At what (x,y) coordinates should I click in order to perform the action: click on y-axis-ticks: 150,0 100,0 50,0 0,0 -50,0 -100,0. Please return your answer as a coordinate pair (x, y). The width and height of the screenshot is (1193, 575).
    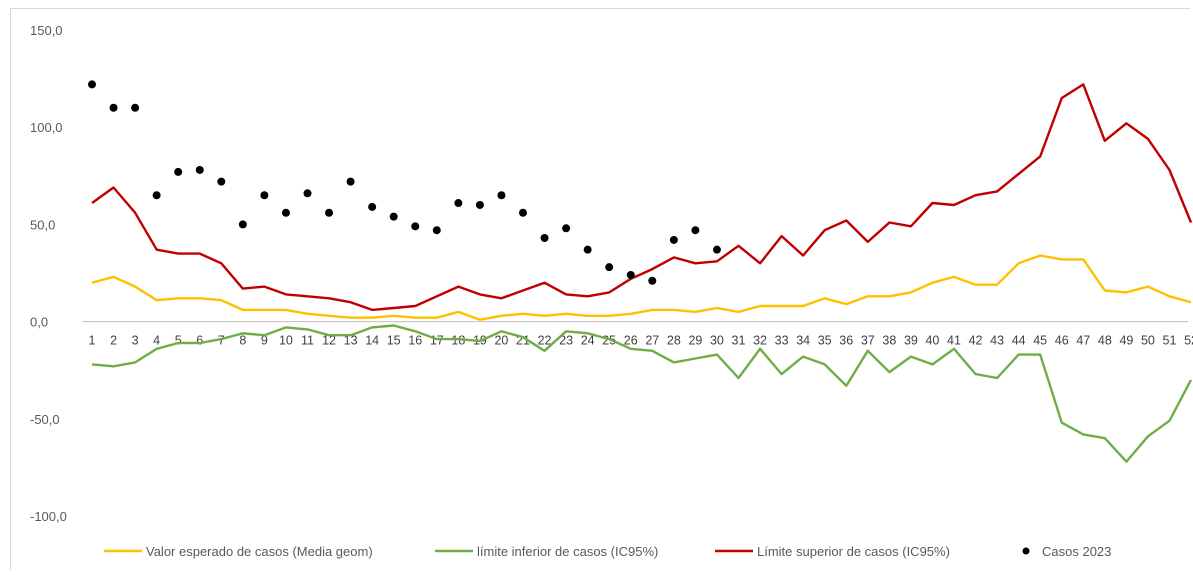
    Looking at the image, I should click on (48, 273).